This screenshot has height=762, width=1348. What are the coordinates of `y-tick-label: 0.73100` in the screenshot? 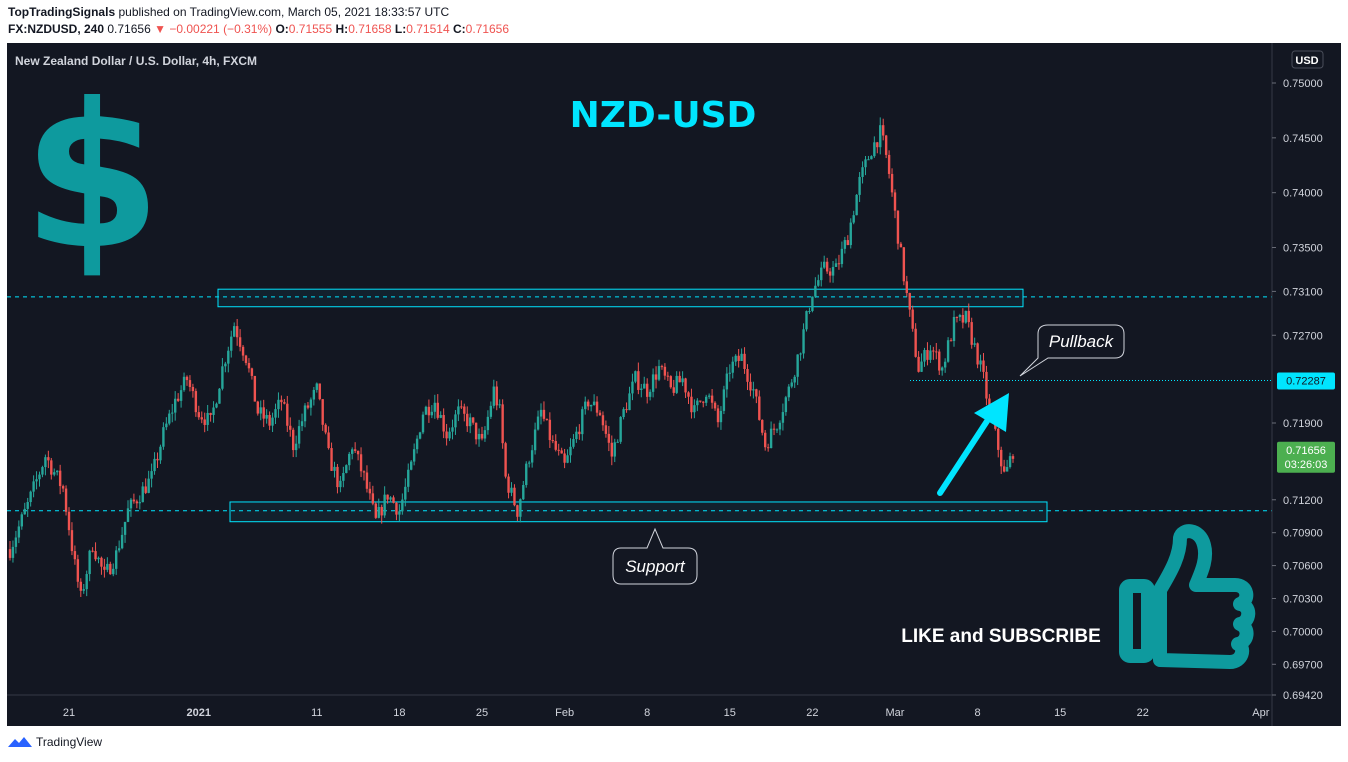 It's located at (1303, 292).